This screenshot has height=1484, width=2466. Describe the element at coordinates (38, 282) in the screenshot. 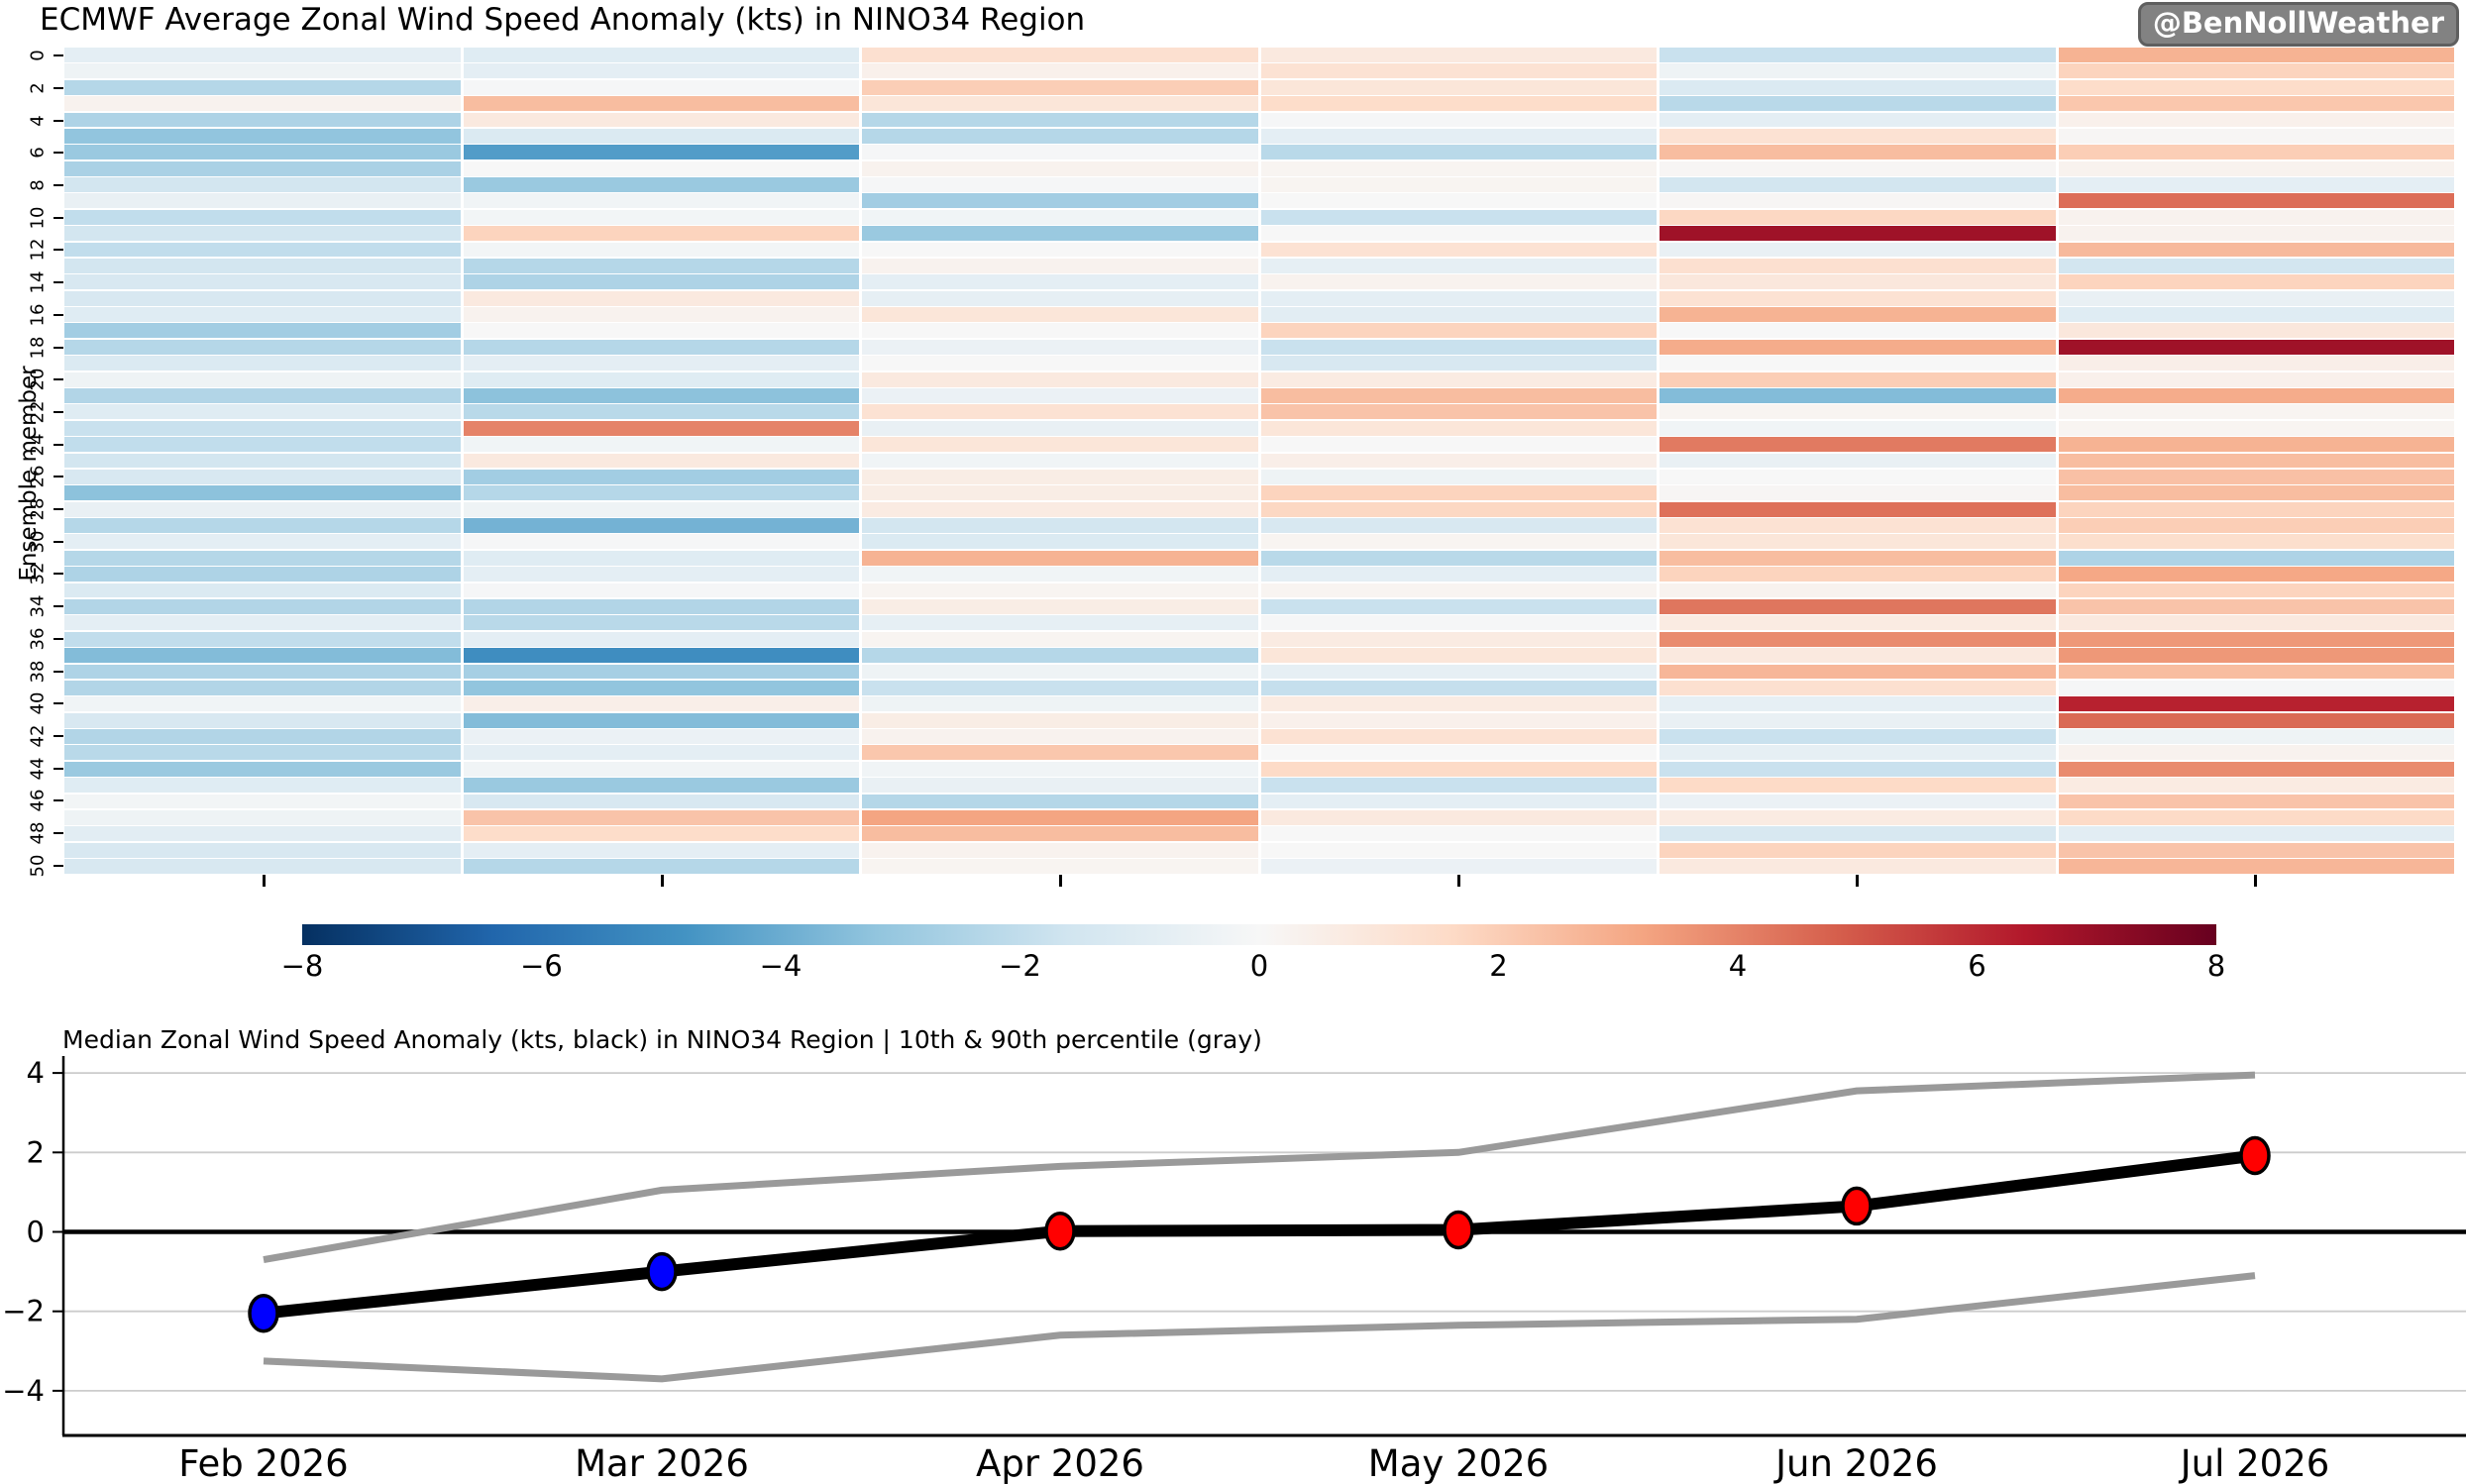

I see `heatmap-ytick-label: 14` at that location.